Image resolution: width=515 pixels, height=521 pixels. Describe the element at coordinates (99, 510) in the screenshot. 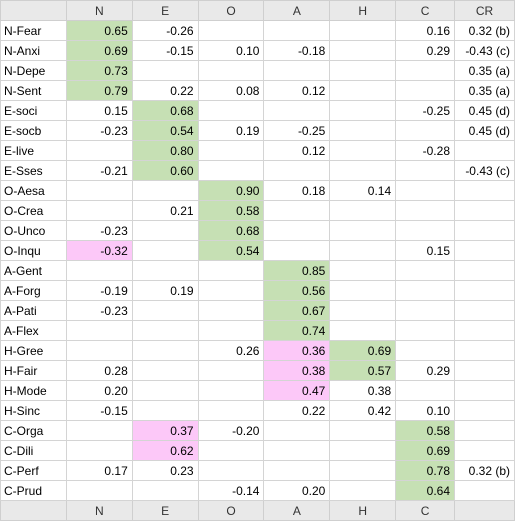

I see `column-header-n: N` at that location.